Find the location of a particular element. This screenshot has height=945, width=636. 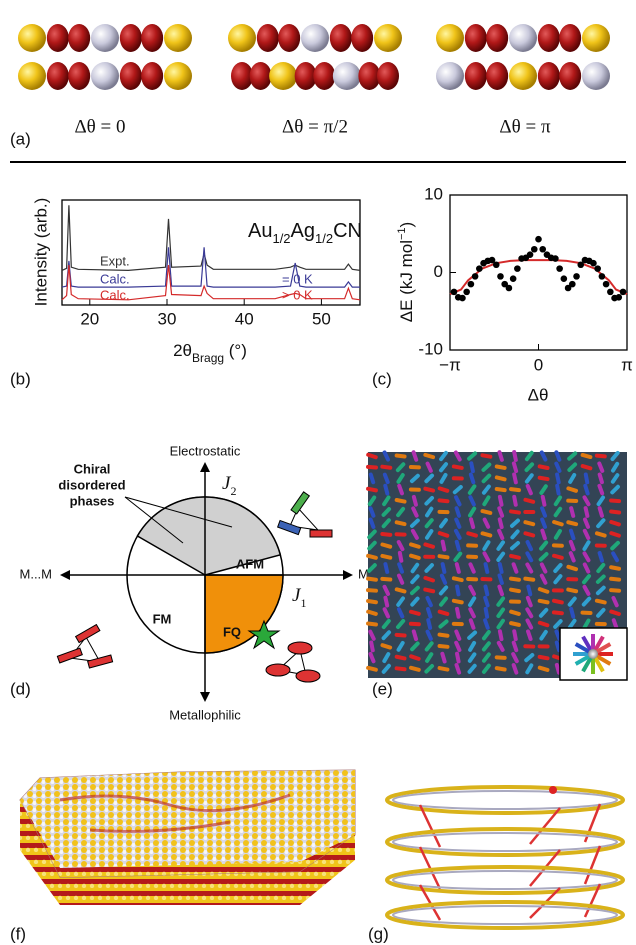

chiral-region is located at coordinates (209, 536).